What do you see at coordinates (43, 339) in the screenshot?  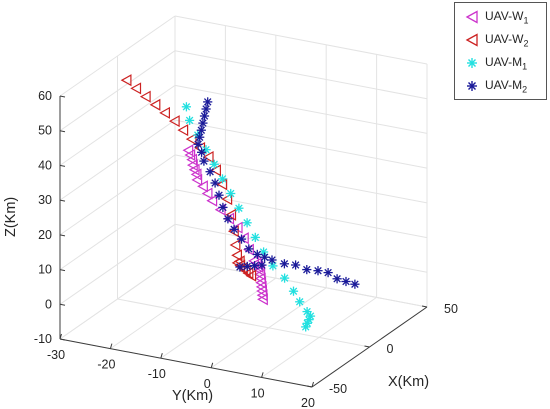 I see `z-tick-label: -10` at bounding box center [43, 339].